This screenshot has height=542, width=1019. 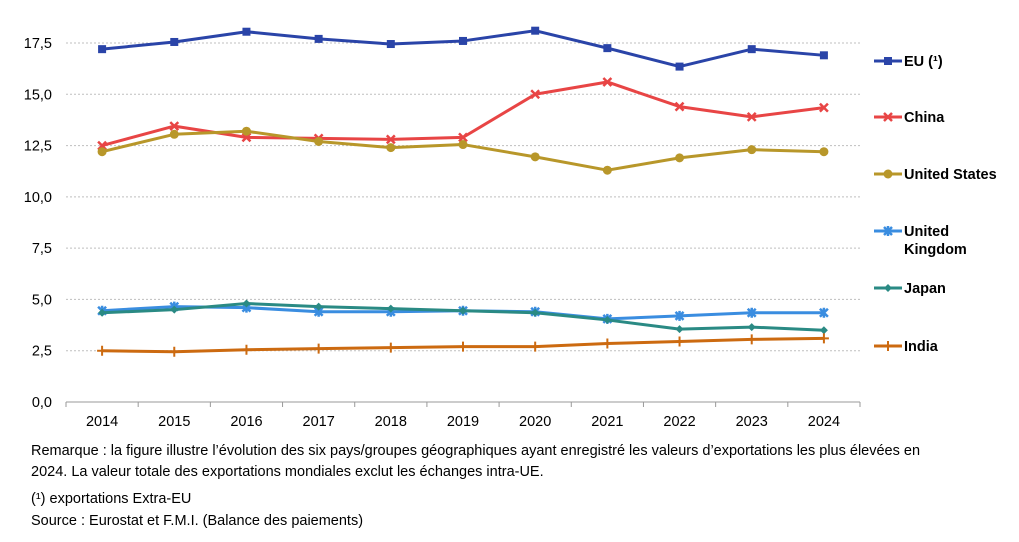 I want to click on y-tick-label: 2,5, so click(x=42, y=352).